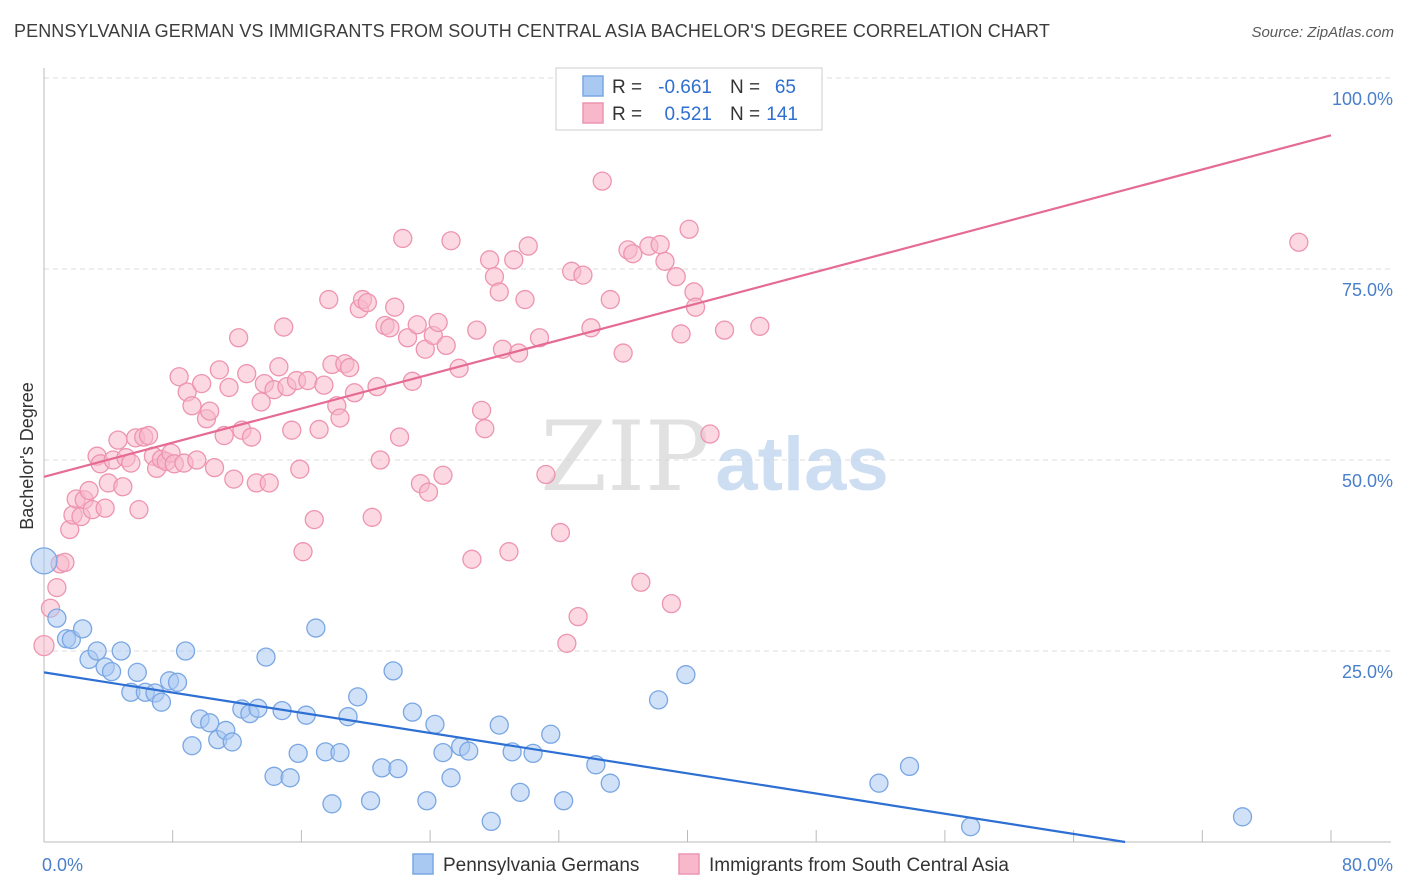 The image size is (1406, 892). Describe the element at coordinates (627, 87) in the screenshot. I see `stats-r-label-blue: R =` at that location.